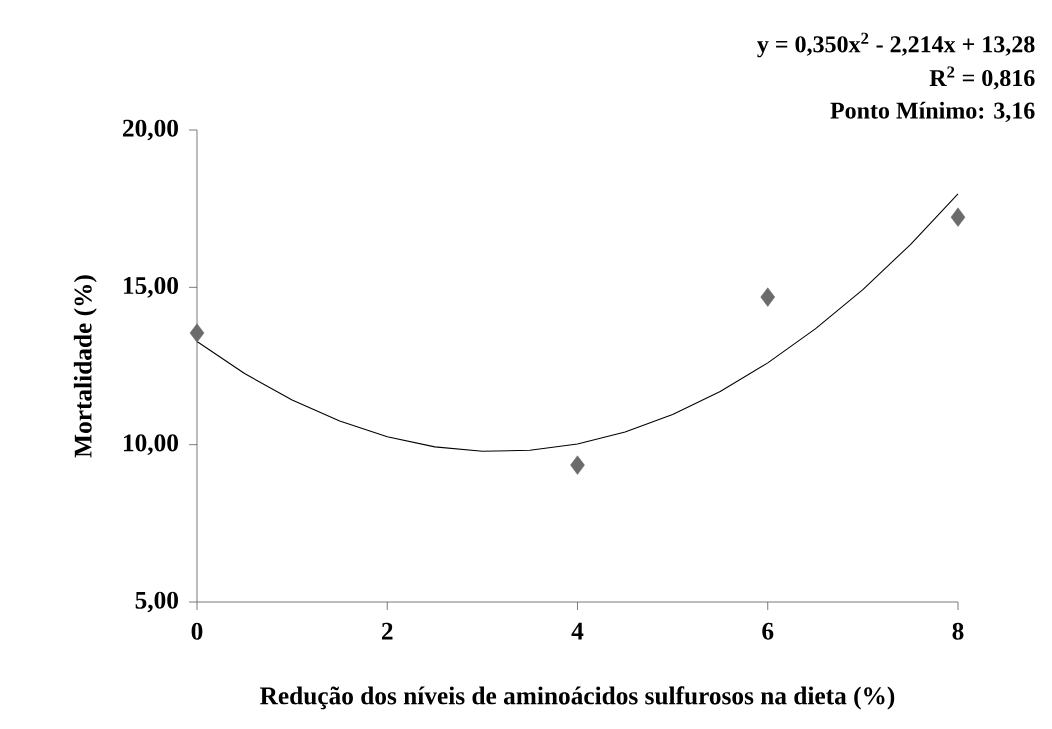 The image size is (1052, 729). What do you see at coordinates (156, 602) in the screenshot?
I see `y-tick-label: 5,00` at bounding box center [156, 602].